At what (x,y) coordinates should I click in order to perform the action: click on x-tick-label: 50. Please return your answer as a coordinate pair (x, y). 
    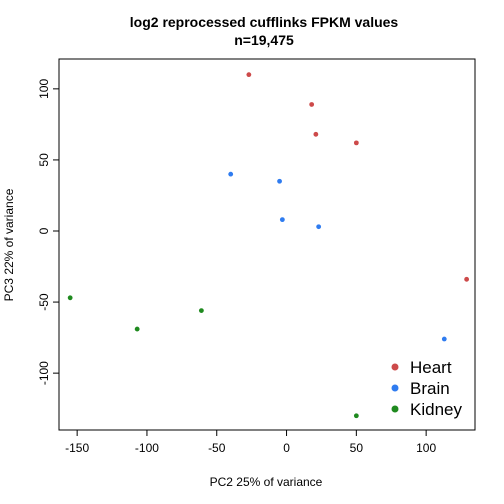
    Looking at the image, I should click on (357, 448).